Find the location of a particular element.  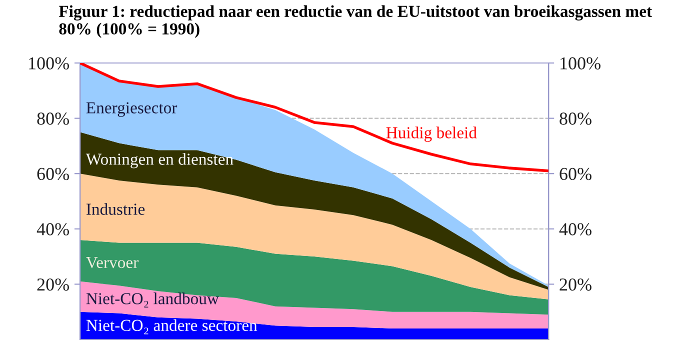

y2-tick-label: 20% is located at coordinates (576, 284).